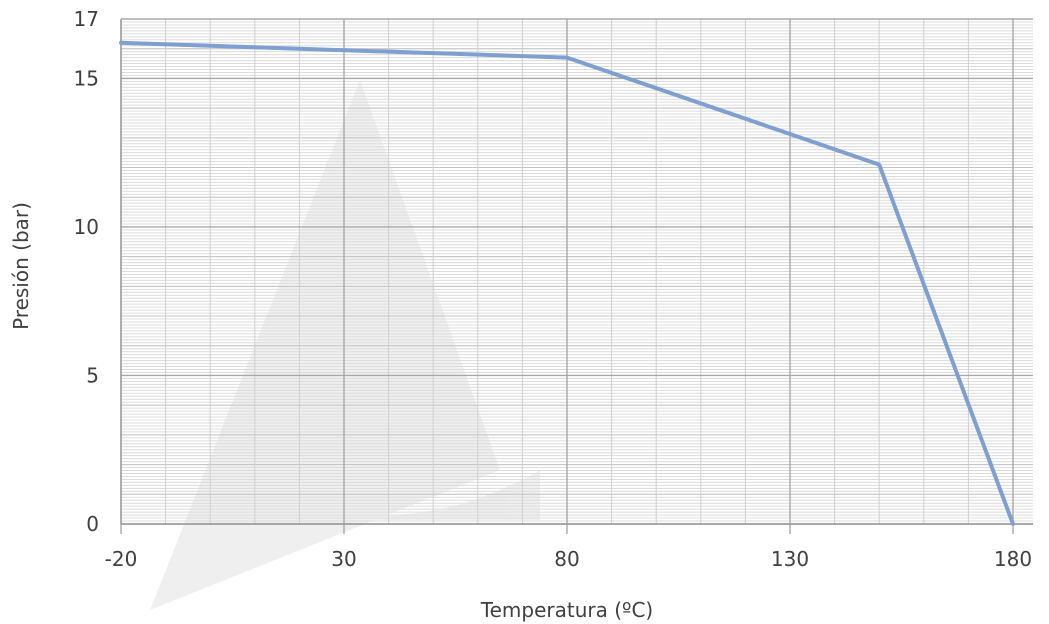 The image size is (1049, 624). What do you see at coordinates (566, 559) in the screenshot?
I see `x-tick-label: 80` at bounding box center [566, 559].